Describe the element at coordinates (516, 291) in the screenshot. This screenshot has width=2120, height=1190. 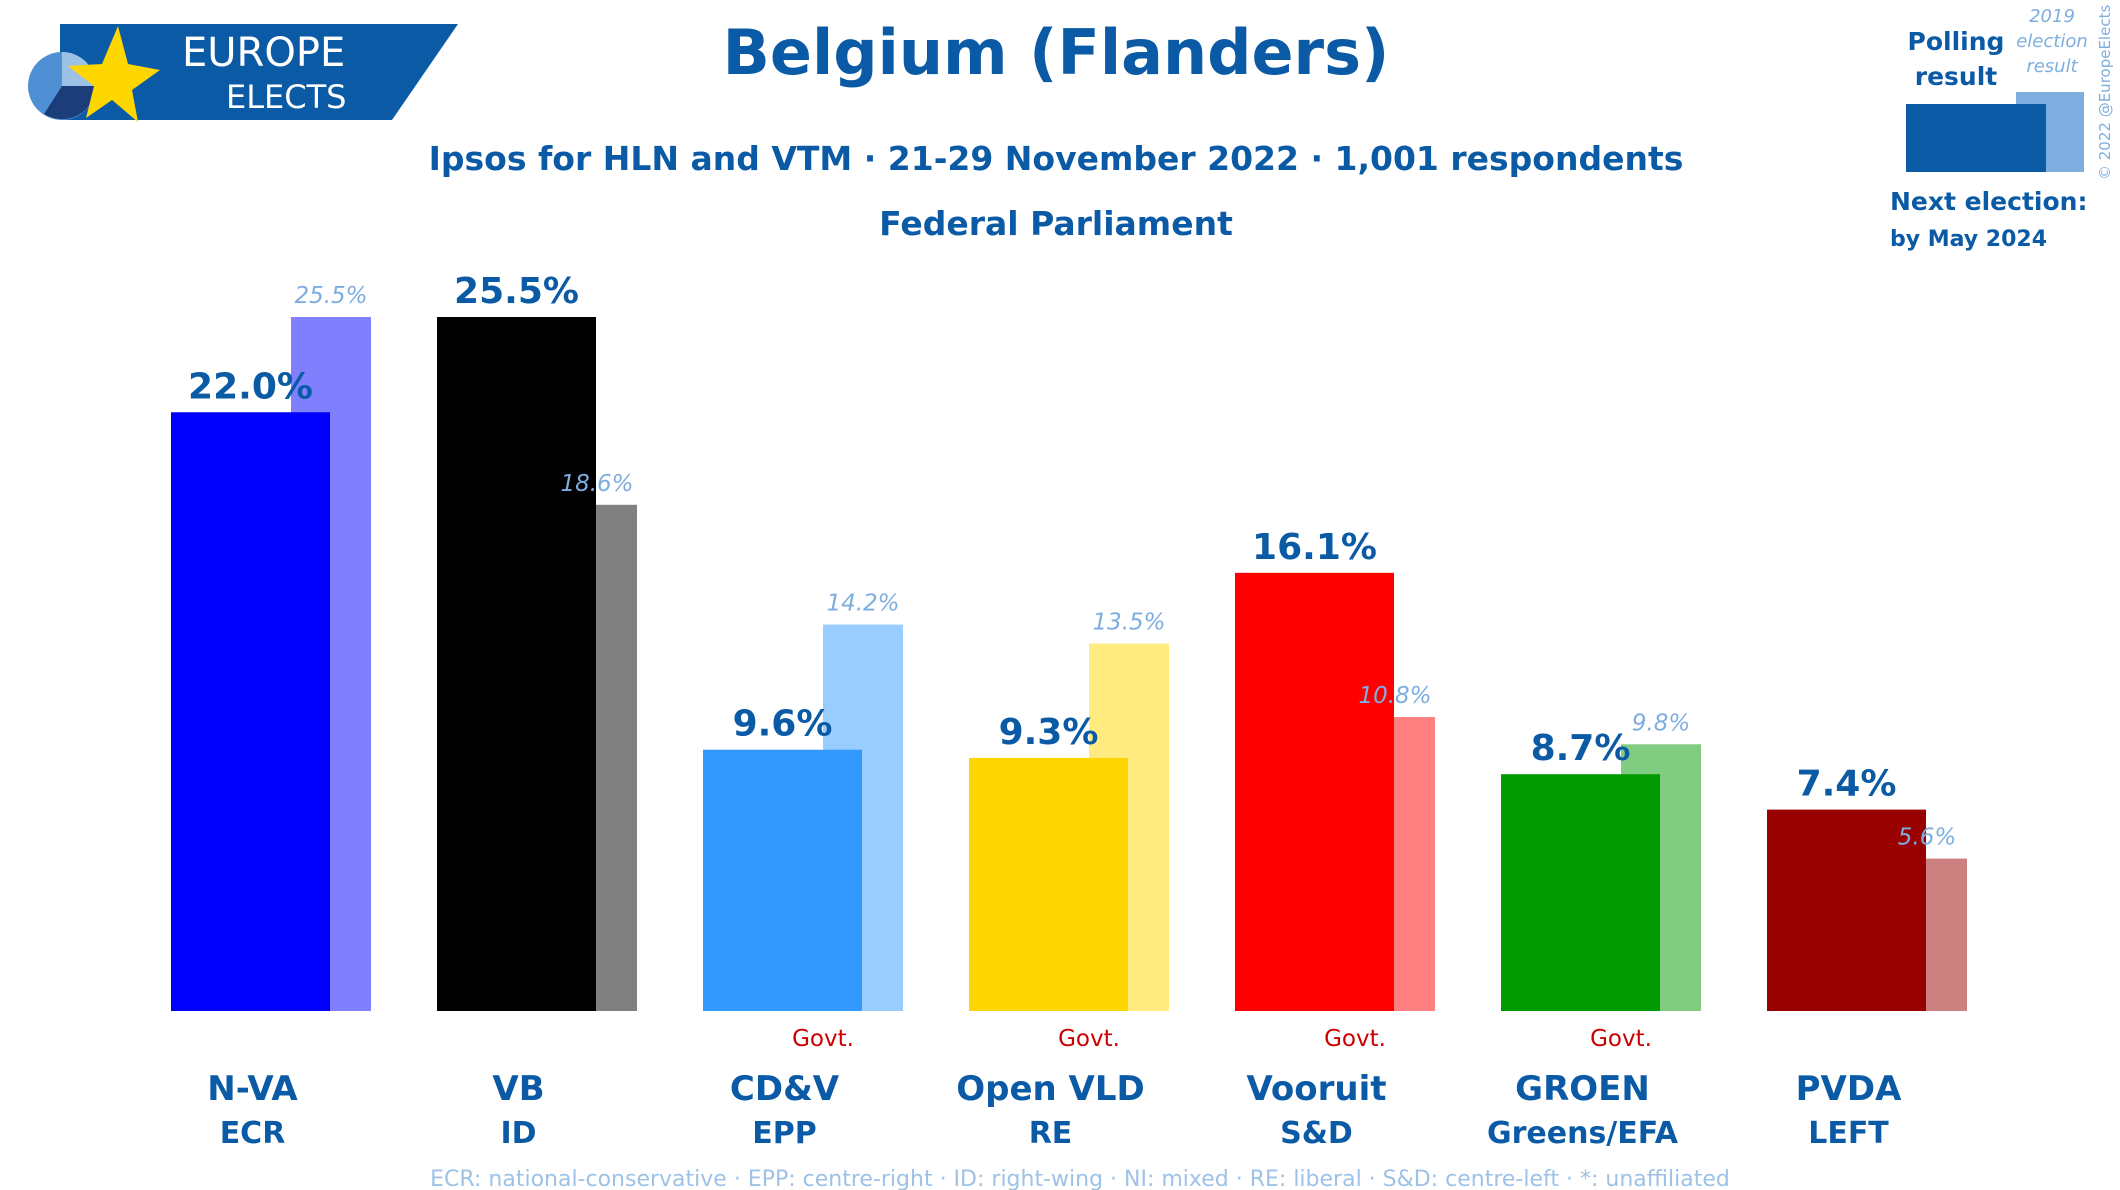
I see `value-label-1: 25.5%` at that location.